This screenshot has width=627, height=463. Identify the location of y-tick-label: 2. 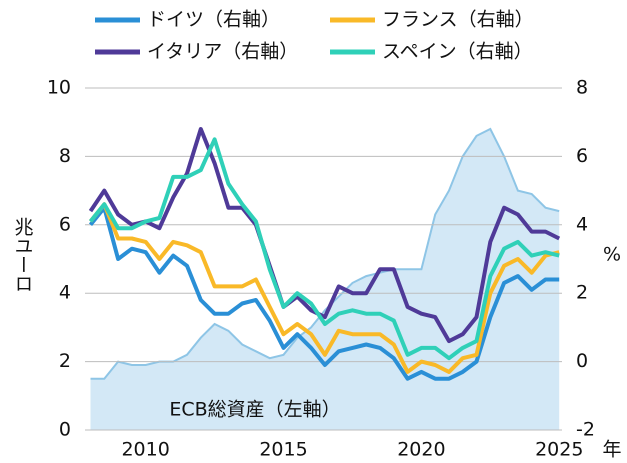
(65, 361).